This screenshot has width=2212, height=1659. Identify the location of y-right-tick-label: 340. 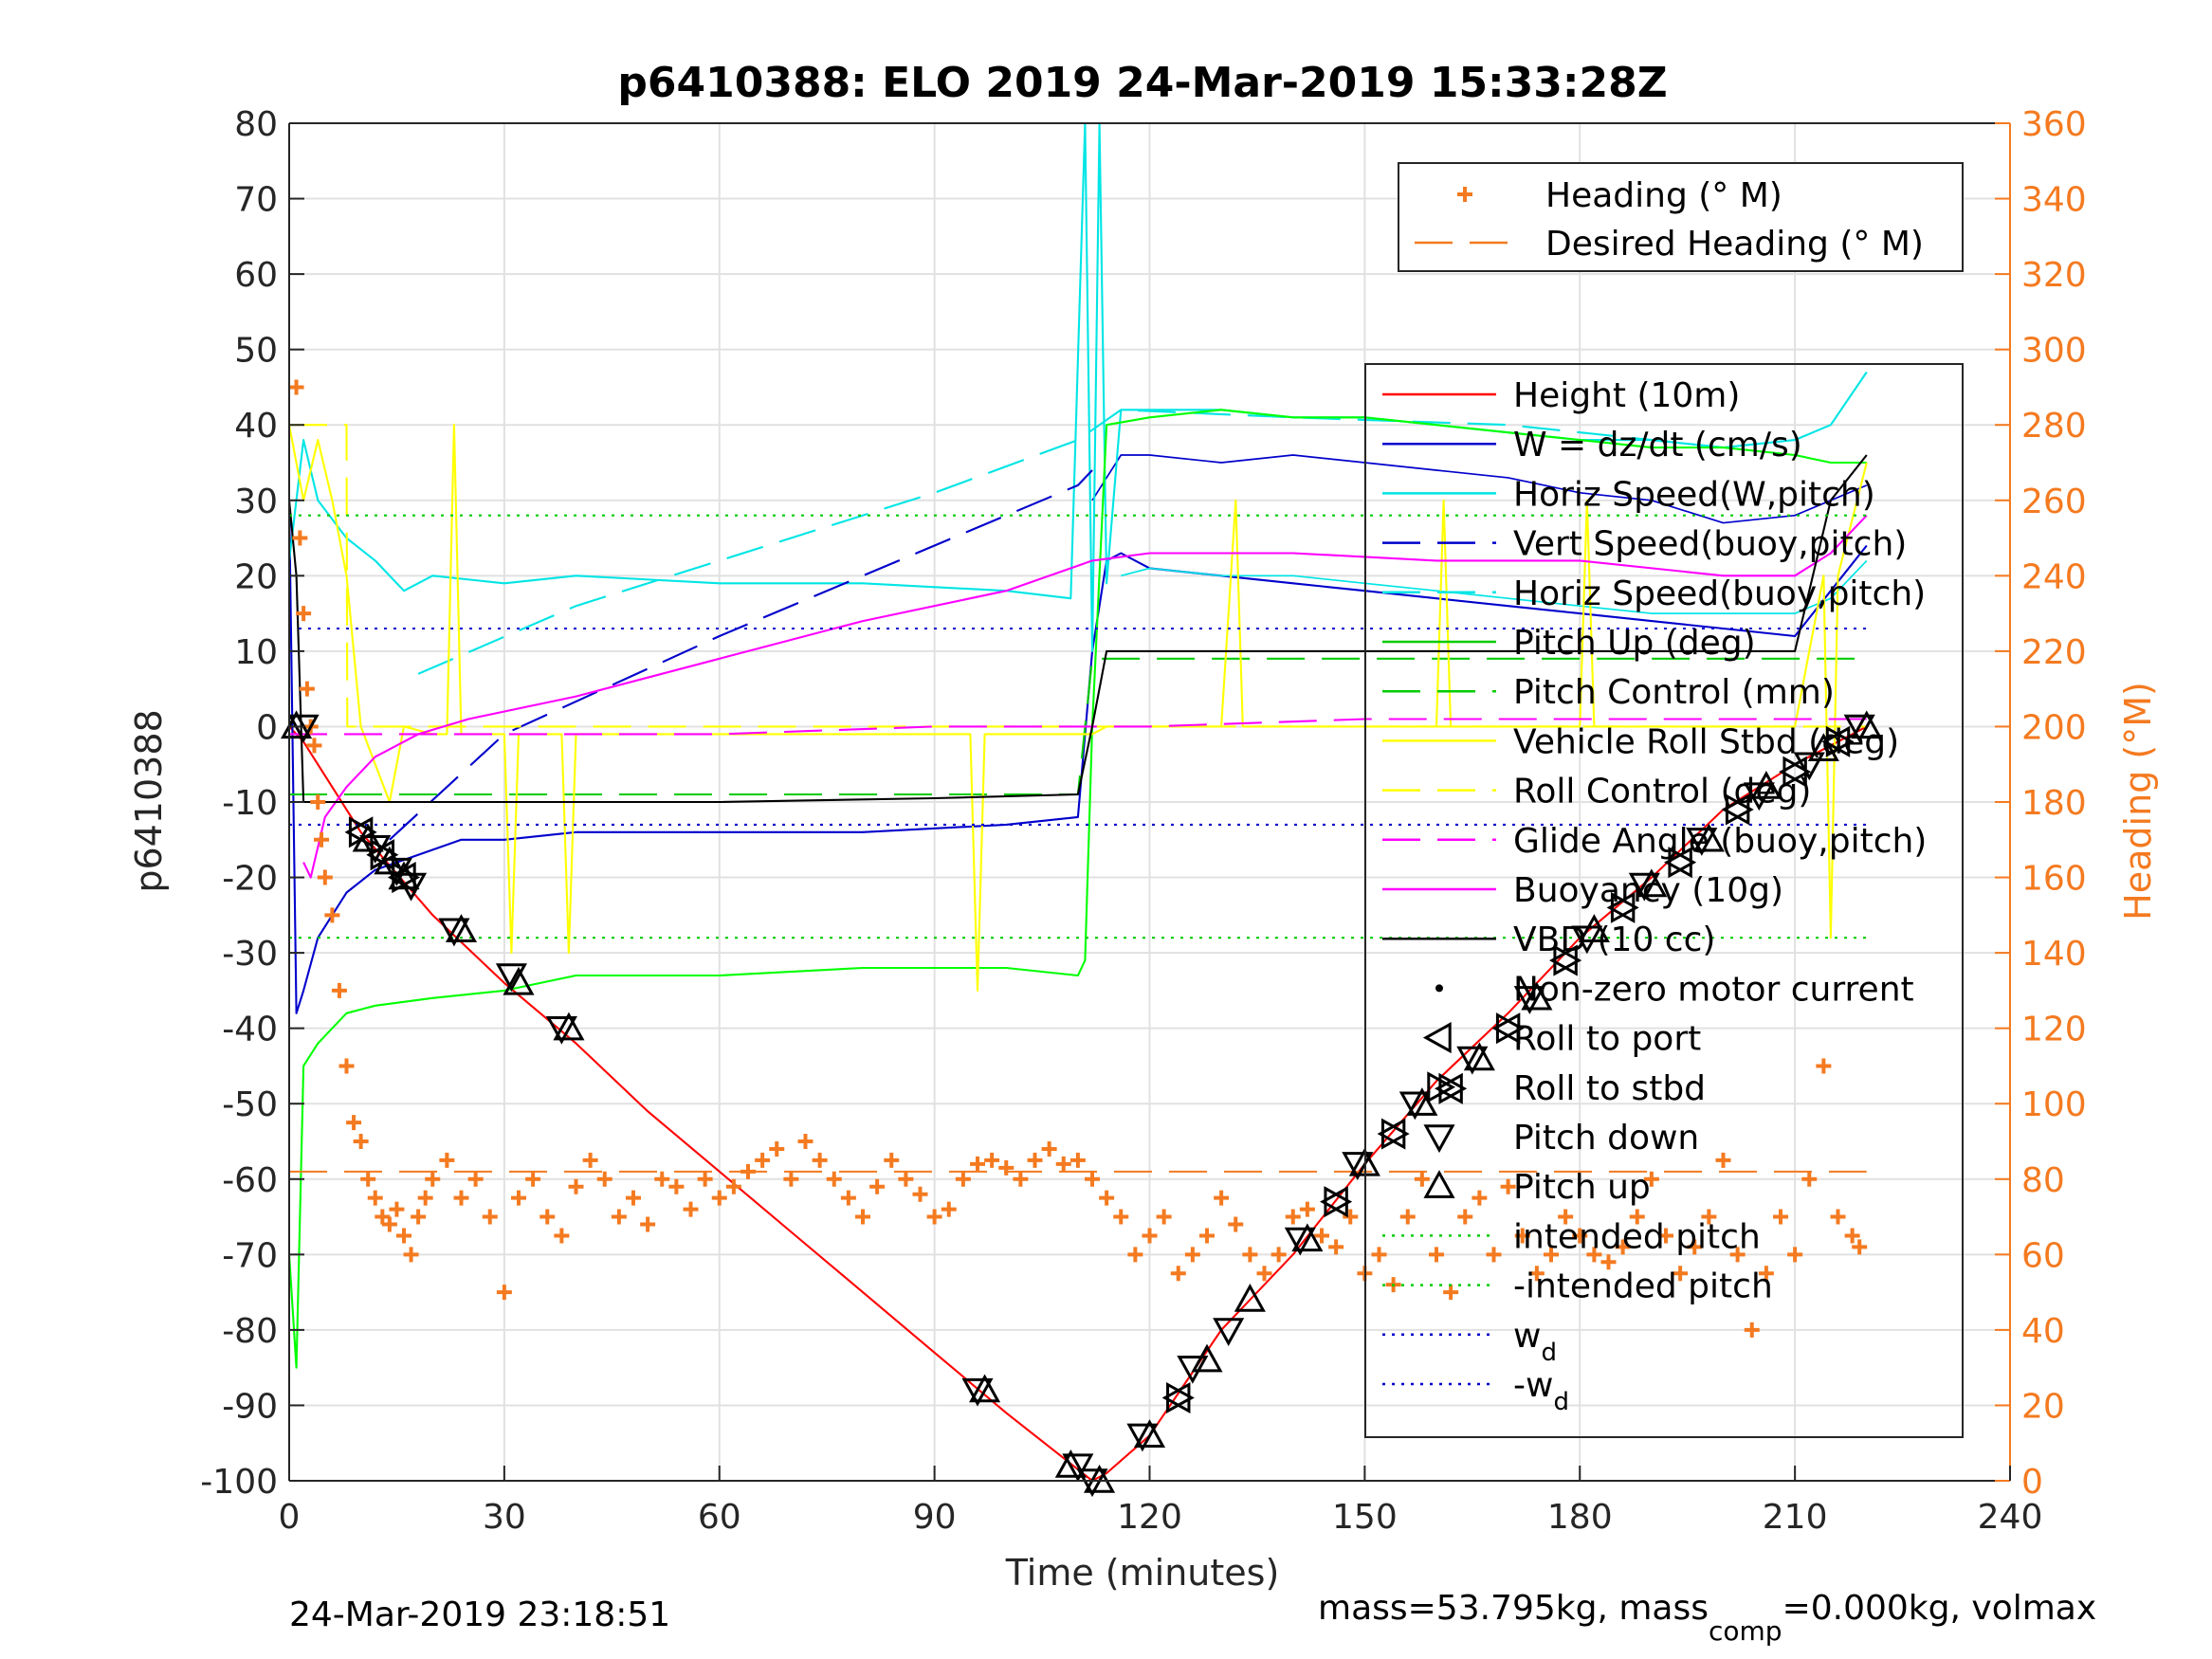
(2054, 200).